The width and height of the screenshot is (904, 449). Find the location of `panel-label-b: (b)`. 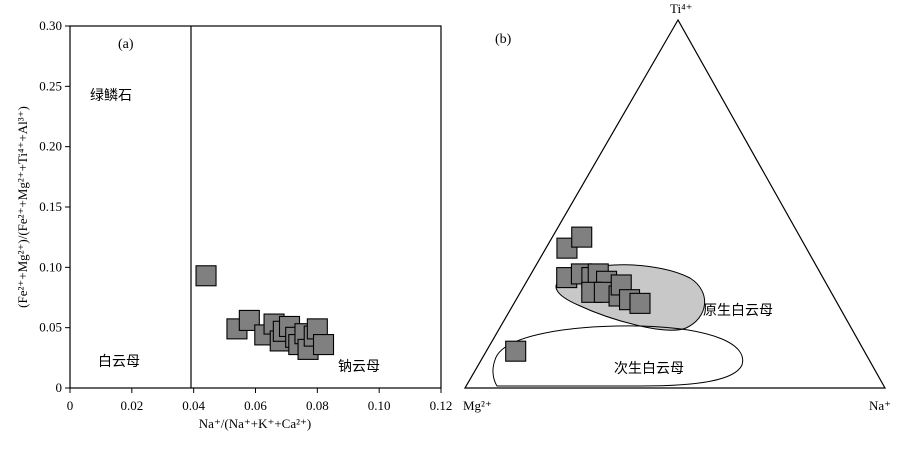

panel-label-b: (b) is located at coordinates (503, 39).